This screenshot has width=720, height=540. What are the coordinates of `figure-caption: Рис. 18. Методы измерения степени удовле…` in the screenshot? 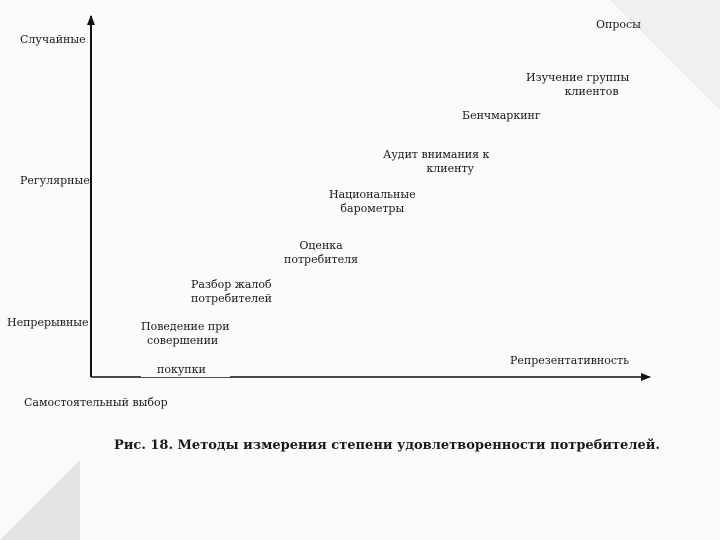 It's located at (387, 445).